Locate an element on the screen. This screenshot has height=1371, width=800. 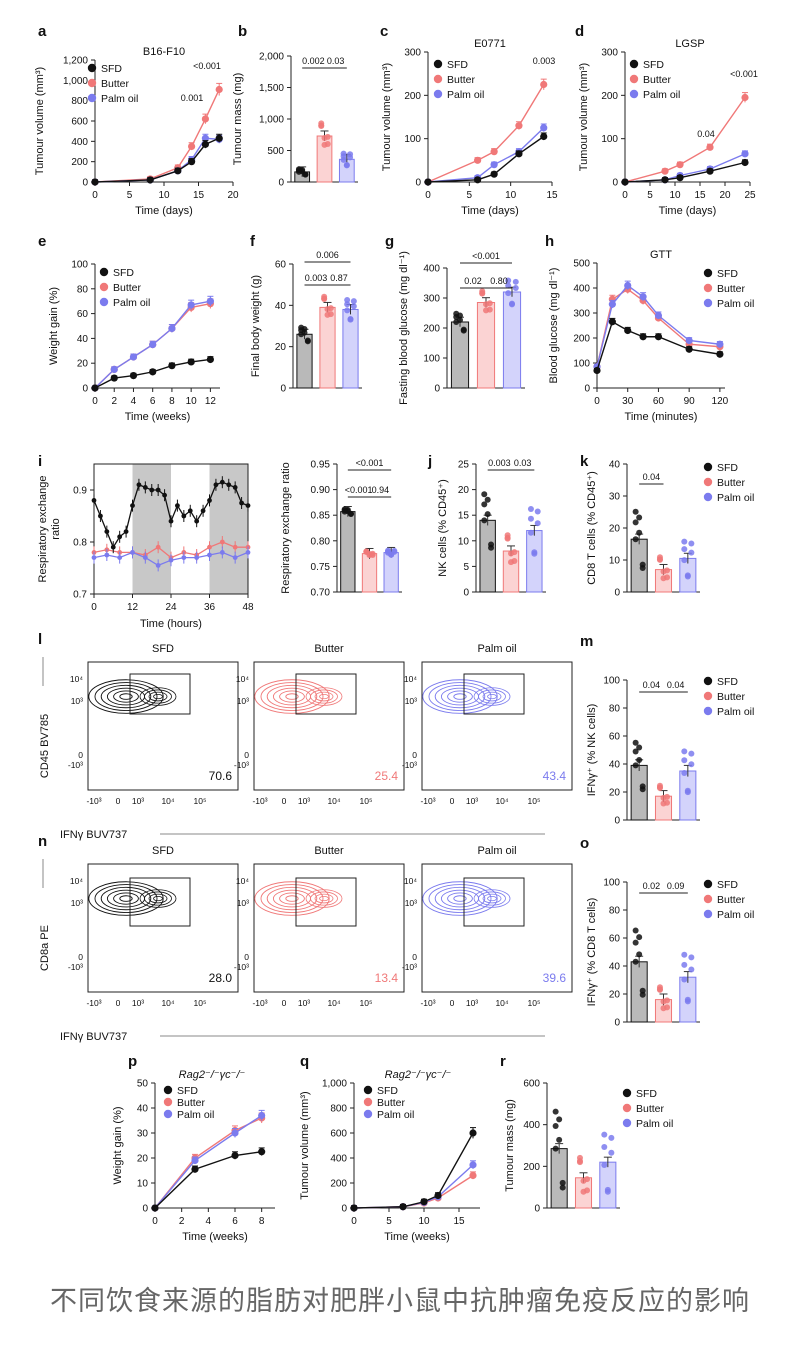
y-tick-label: 20 is located at coordinates (83, 364).